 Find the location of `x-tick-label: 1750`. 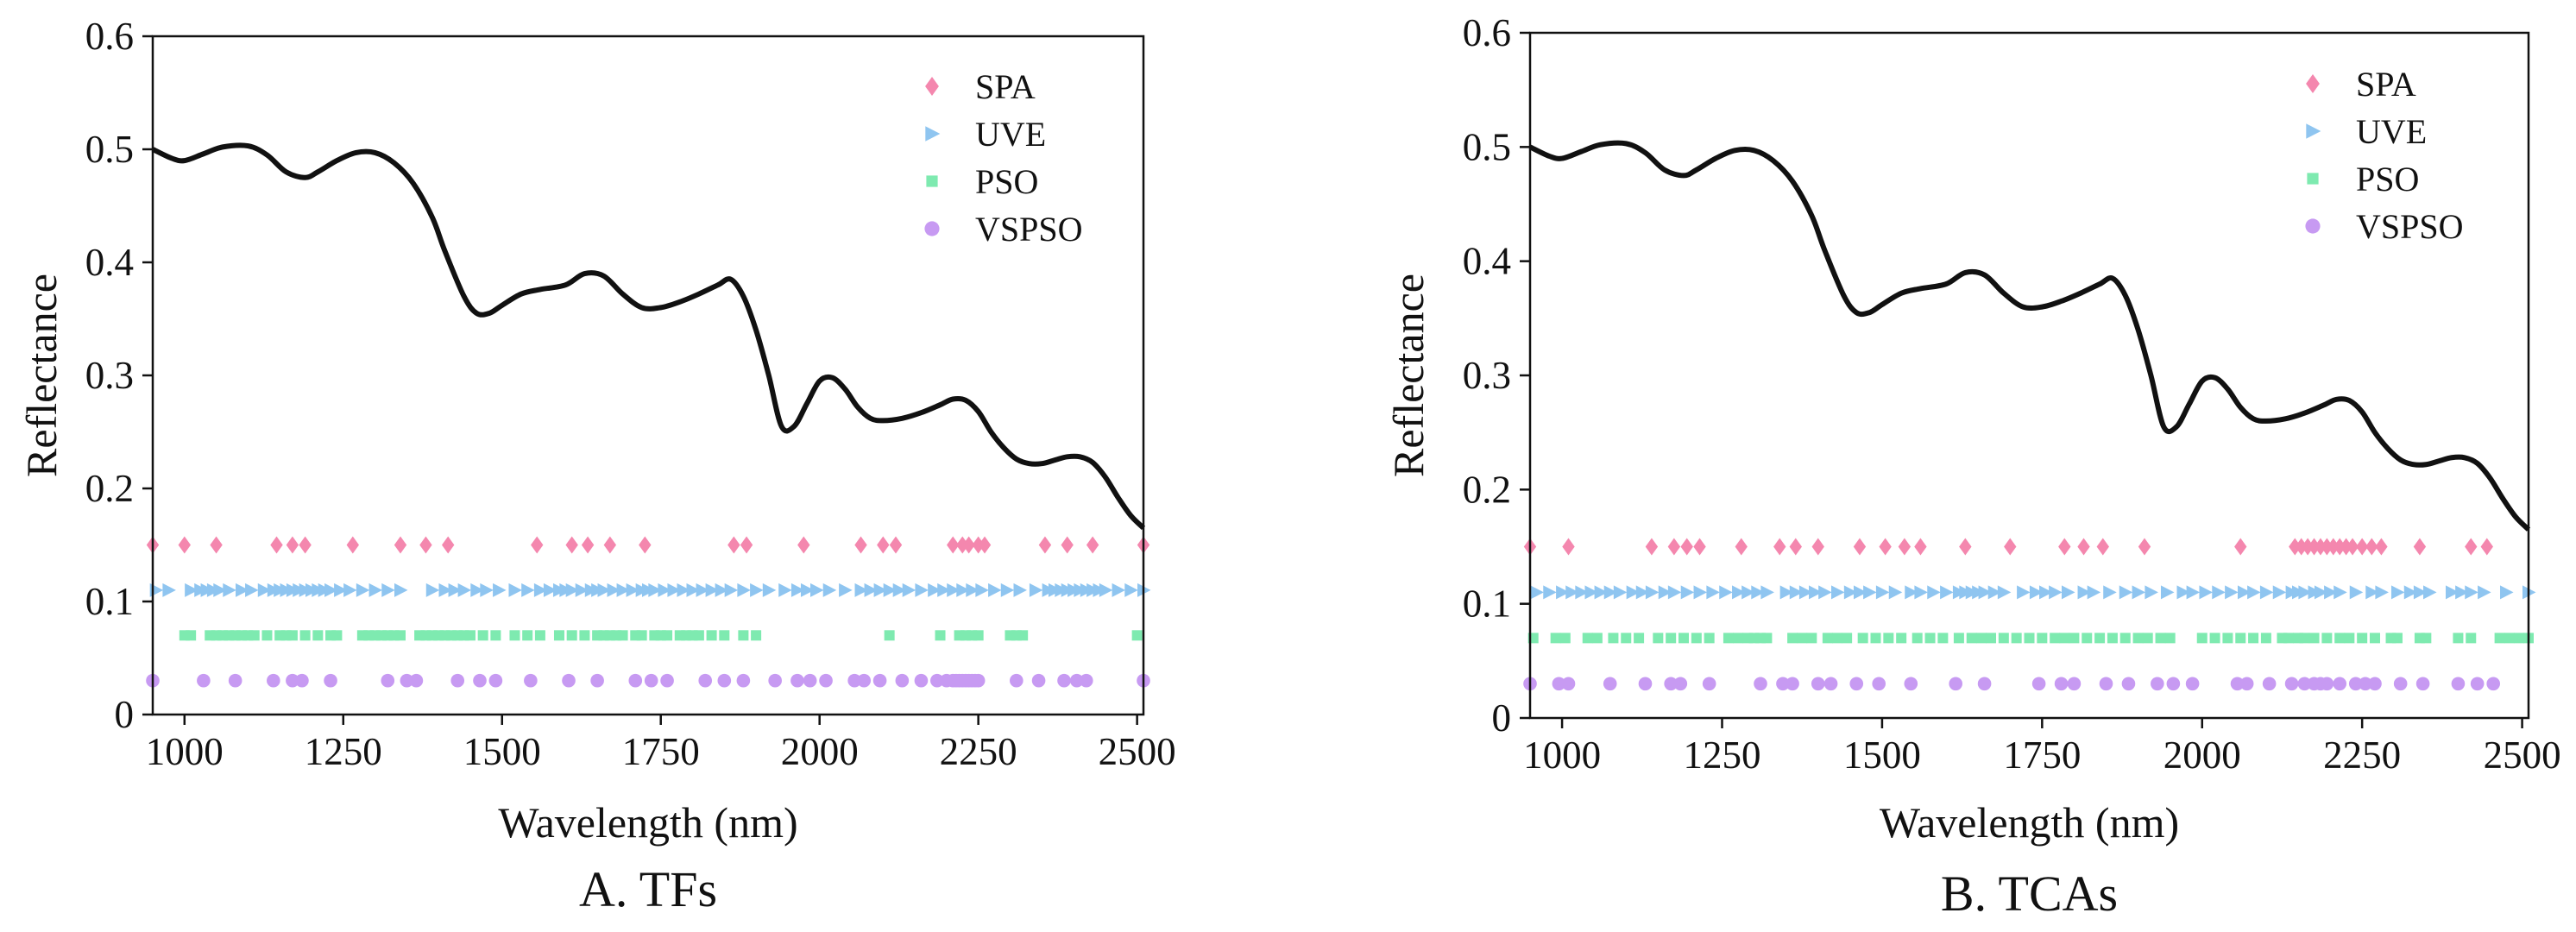

x-tick-label: 1750 is located at coordinates (661, 752).